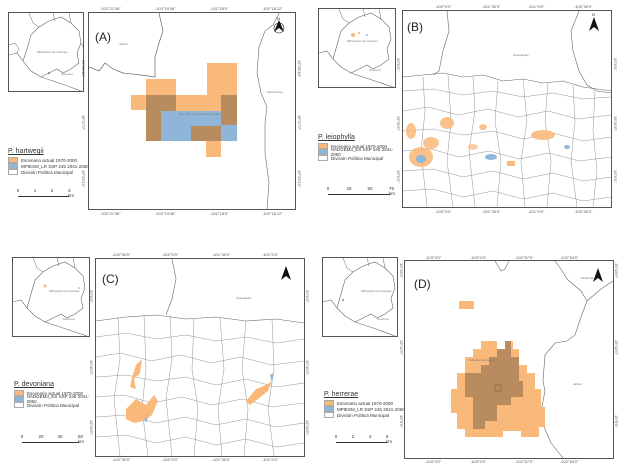 This screenshot has height=468, width=621. I want to click on map-frame-d: Tacámbaro Jalisco Salvador Escalante, so click(509, 359).